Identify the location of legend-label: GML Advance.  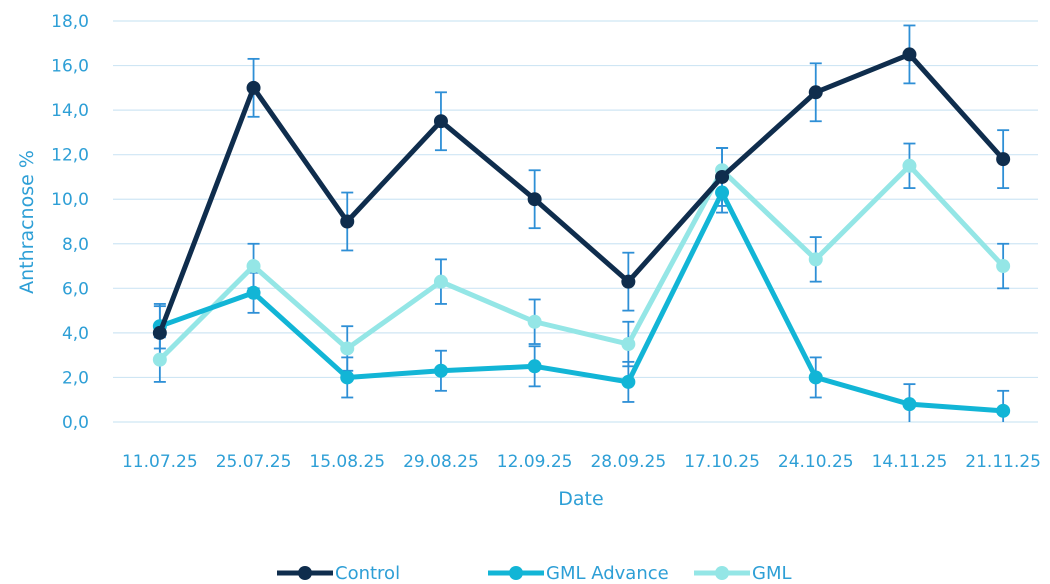
(607, 573).